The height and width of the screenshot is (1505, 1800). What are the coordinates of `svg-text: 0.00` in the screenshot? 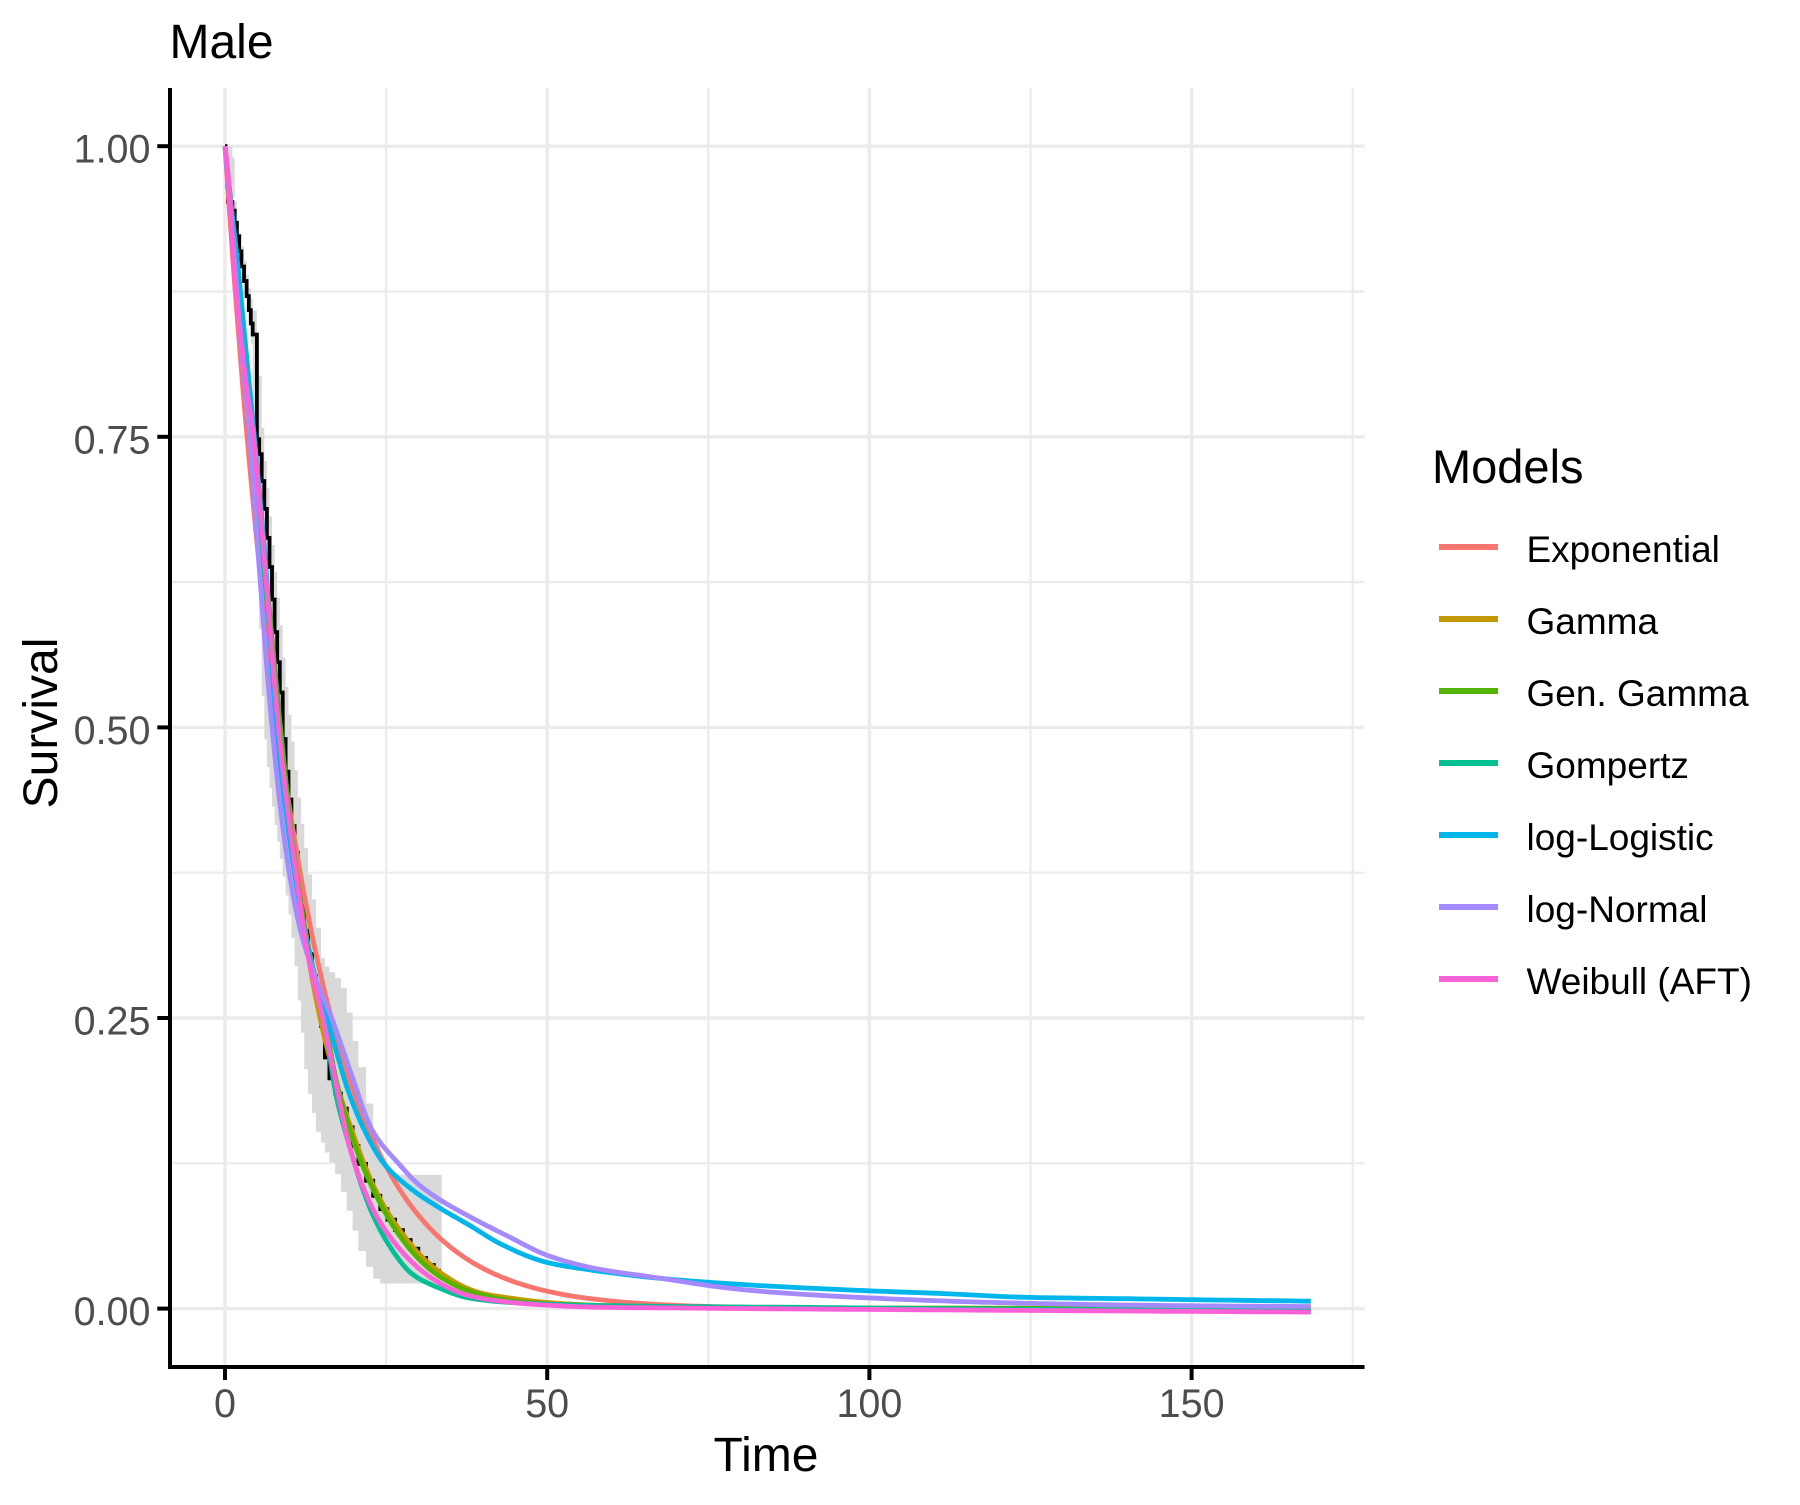 It's located at (112, 1312).